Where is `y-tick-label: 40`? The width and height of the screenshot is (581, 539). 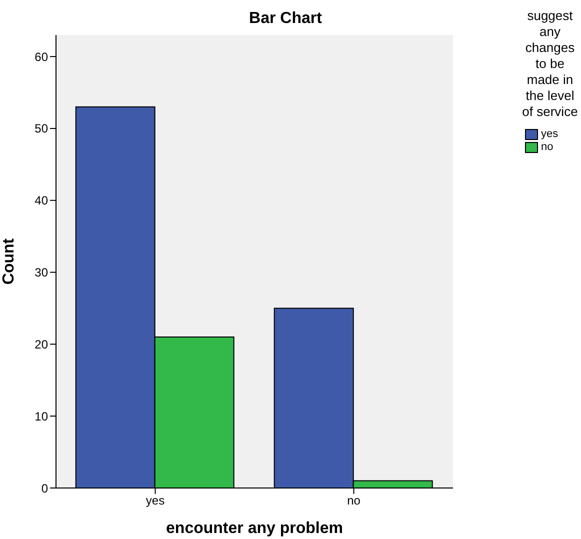 y-tick-label: 40 is located at coordinates (41, 201).